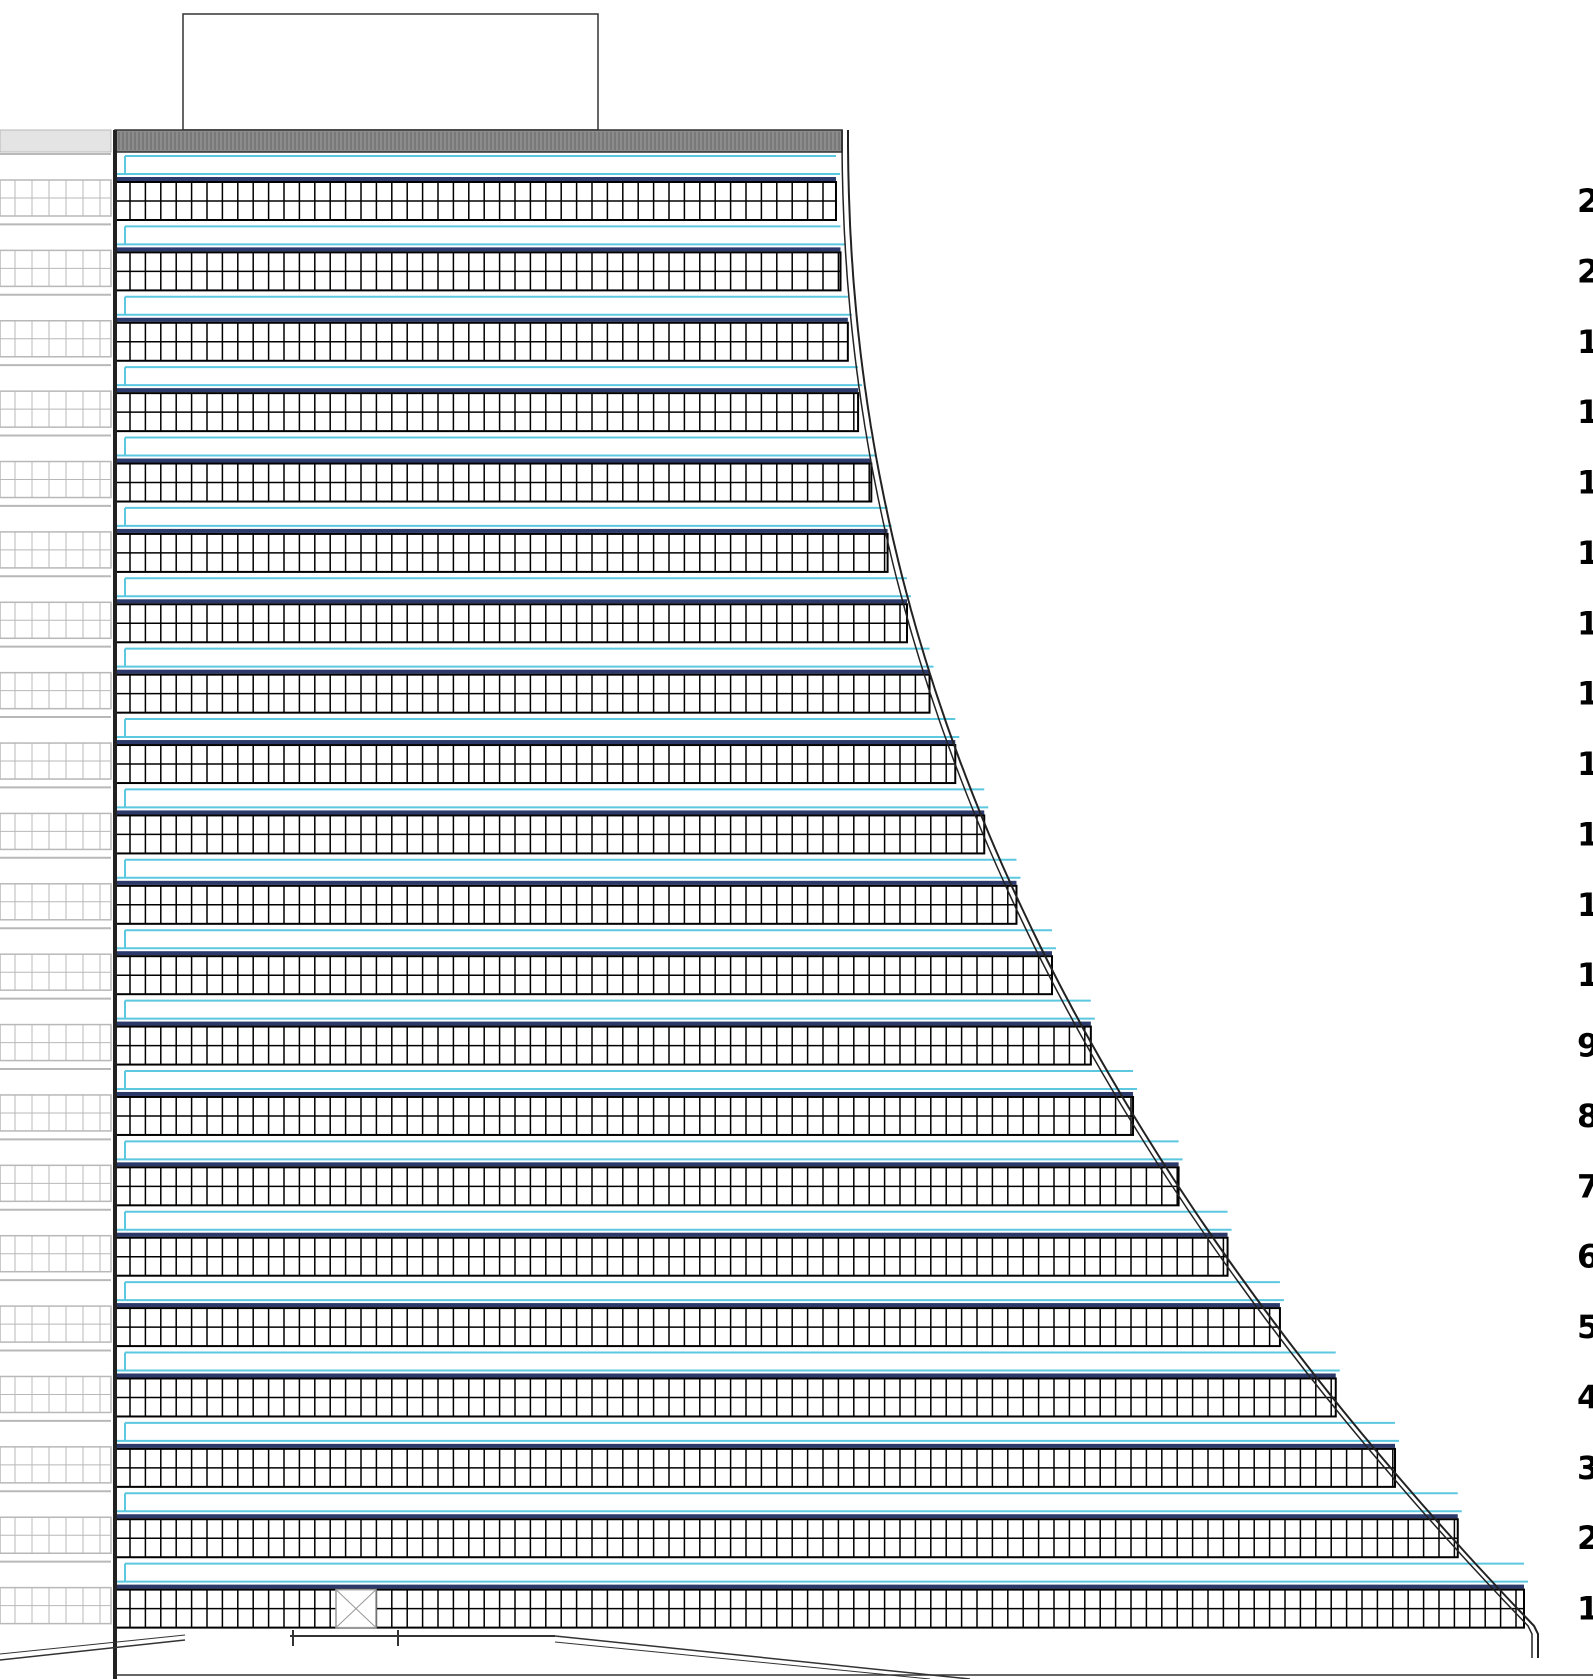 The image size is (1593, 1679). What do you see at coordinates (356, 1608) in the screenshot?
I see `door-cross` at bounding box center [356, 1608].